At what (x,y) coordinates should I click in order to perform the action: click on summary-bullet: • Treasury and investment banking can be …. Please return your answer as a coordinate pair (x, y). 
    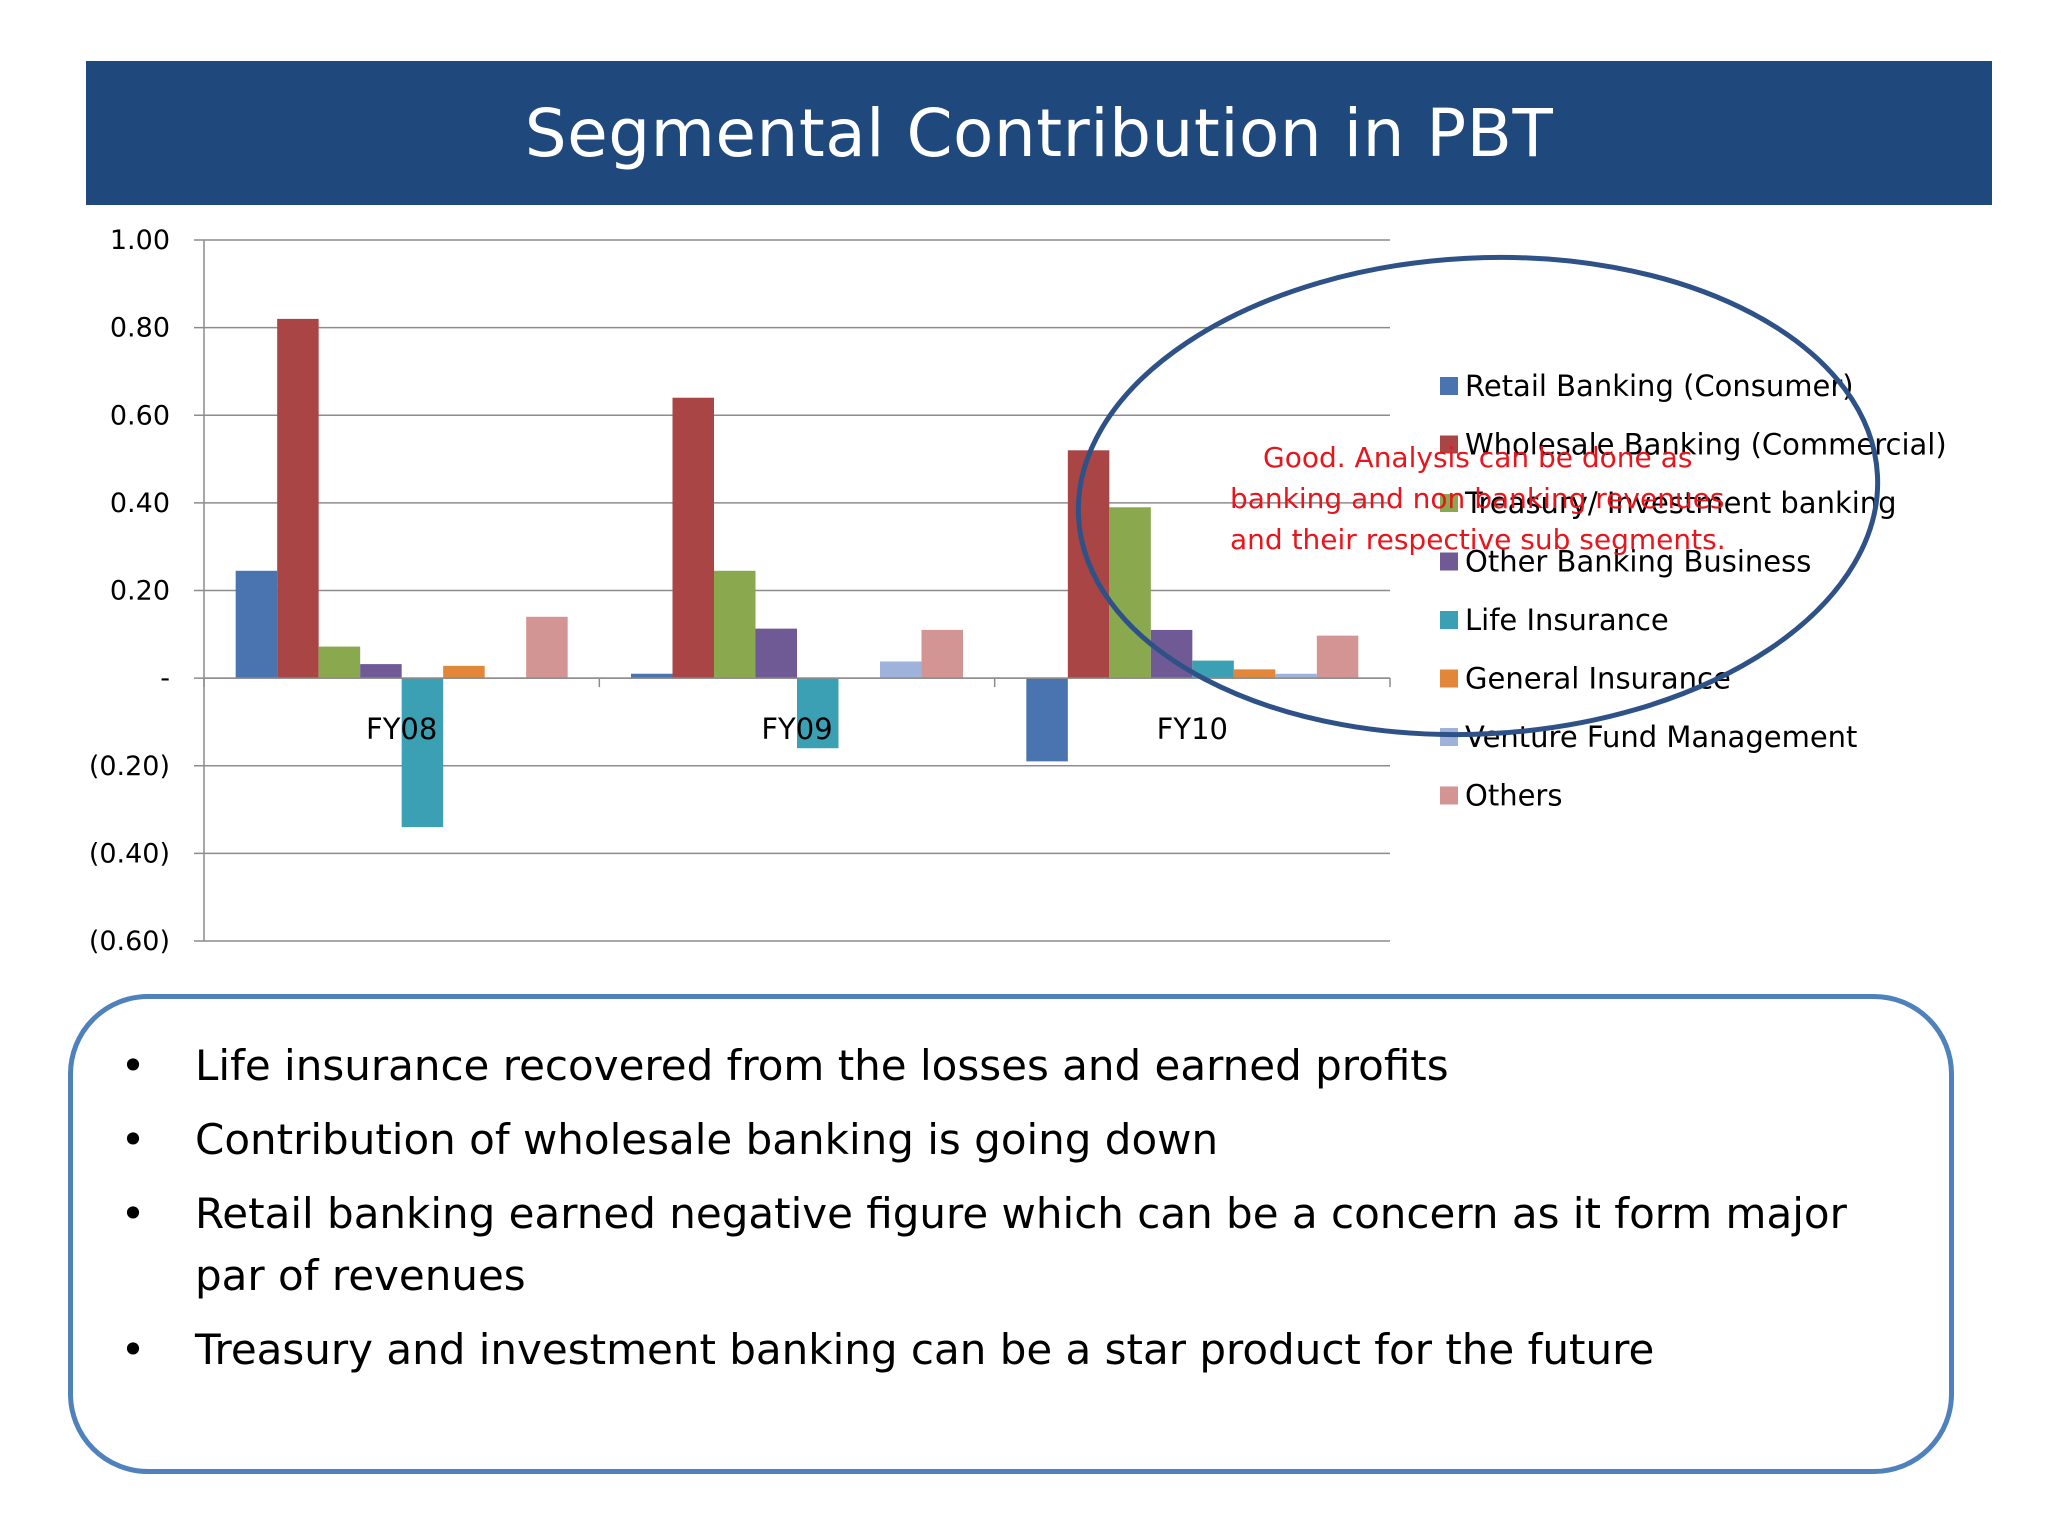
    Looking at the image, I should click on (1011, 1350).